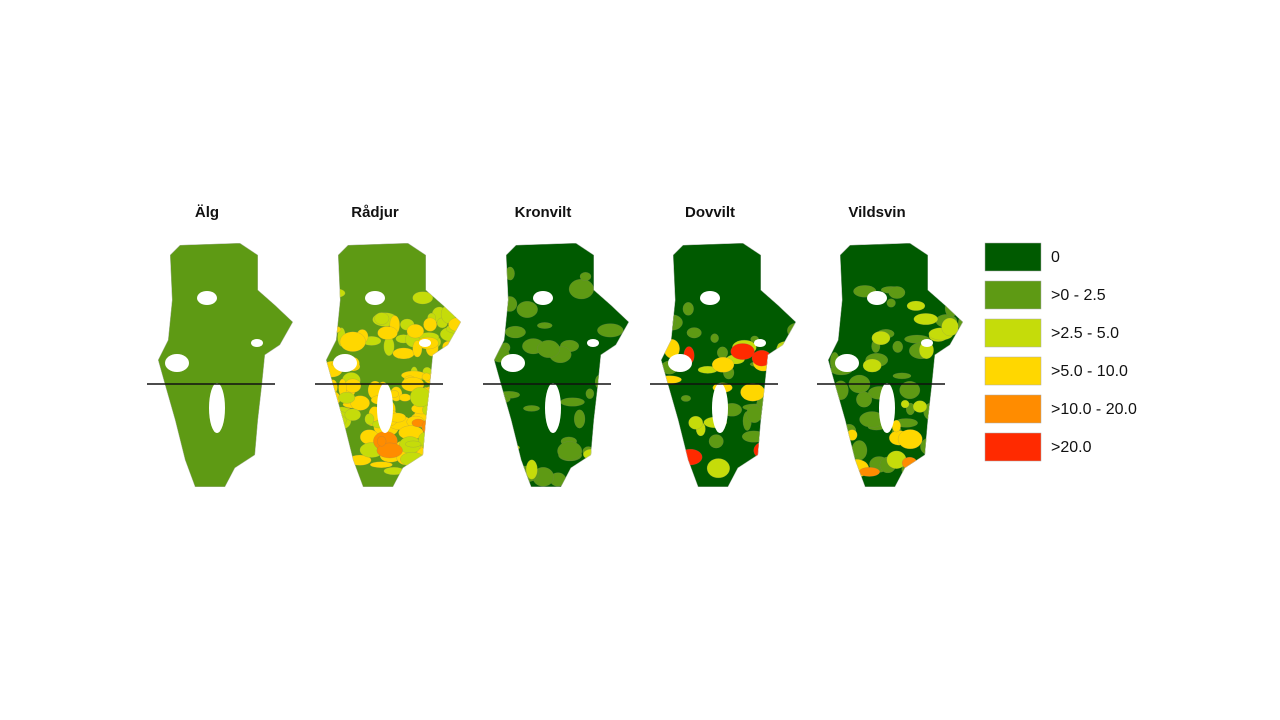 This screenshot has height=720, width=1280. I want to click on legend-label: >5.0 - 10.0, so click(1089, 371).